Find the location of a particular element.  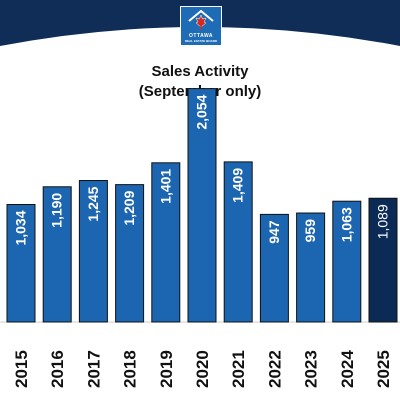

bar-2016 is located at coordinates (57, 254).